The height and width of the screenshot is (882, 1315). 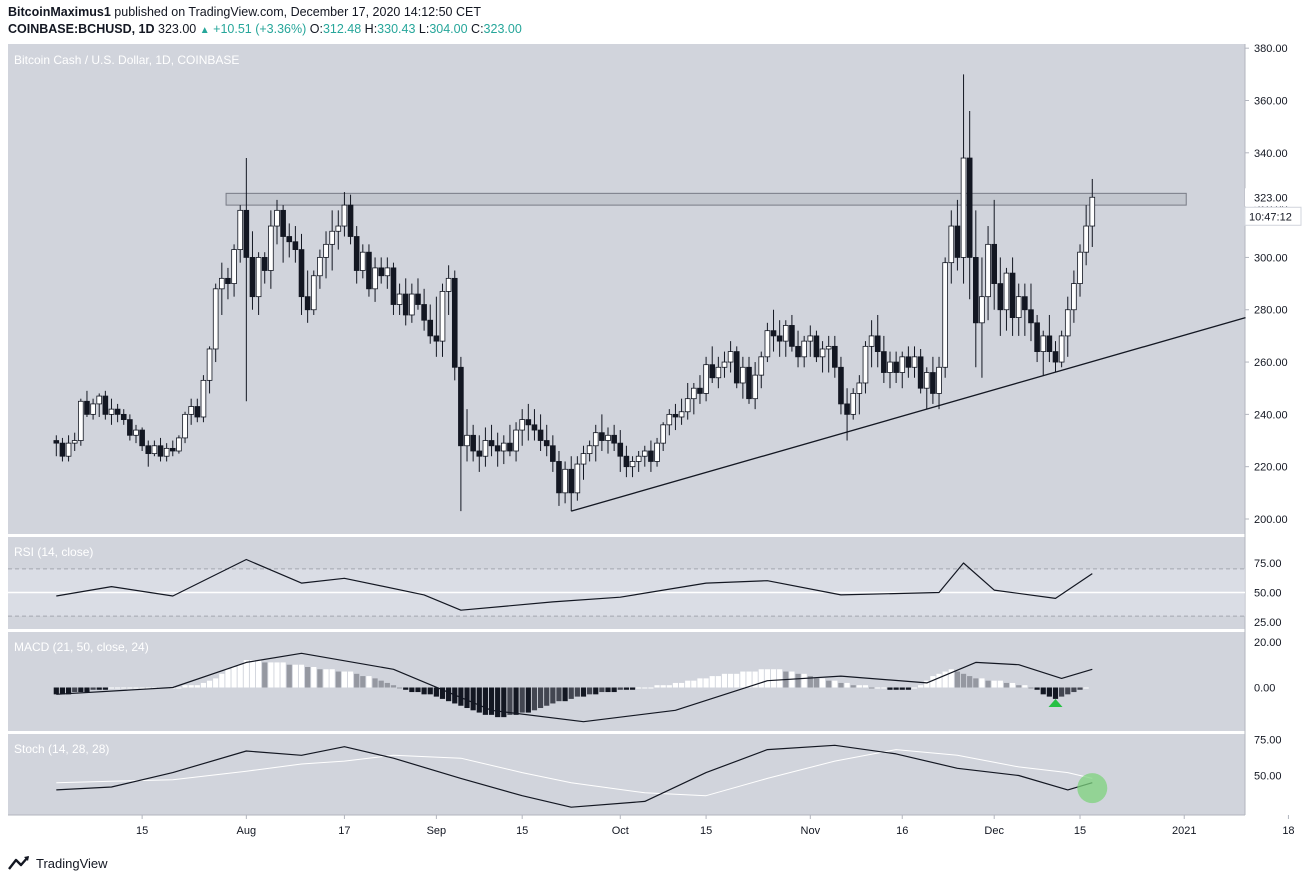 What do you see at coordinates (81, 647) in the screenshot?
I see `macd-pane-title: MACD (21, 50, close, 24)` at bounding box center [81, 647].